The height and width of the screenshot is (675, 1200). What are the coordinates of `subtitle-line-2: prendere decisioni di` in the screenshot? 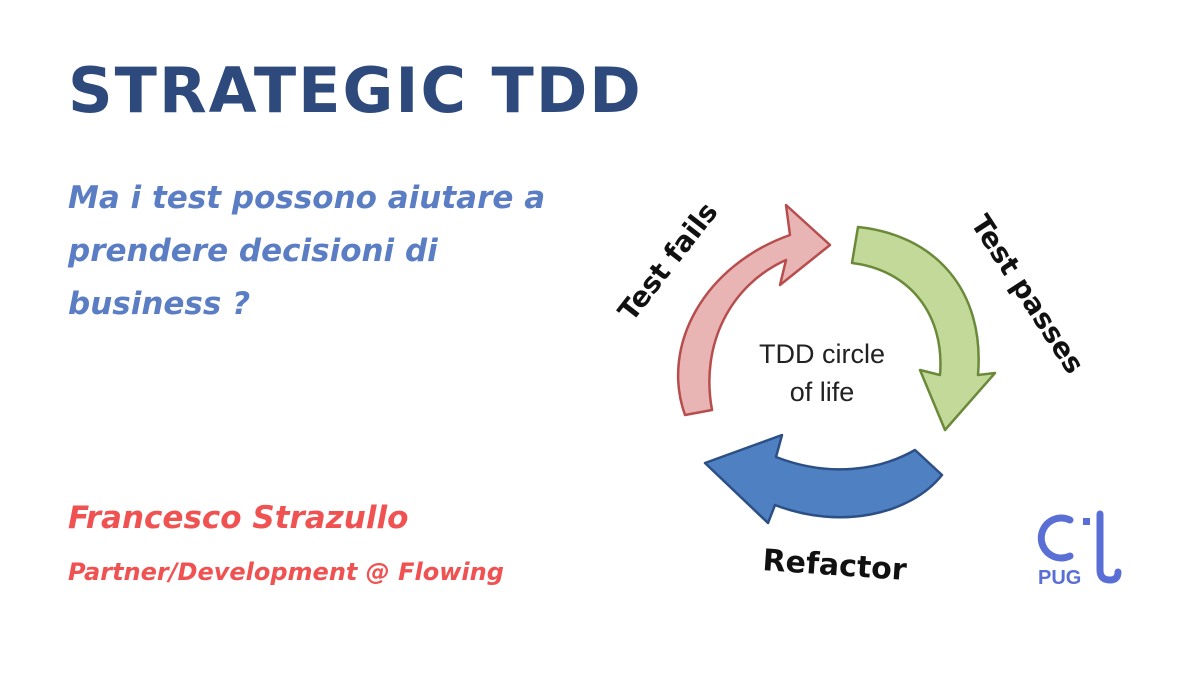 It's located at (253, 251).